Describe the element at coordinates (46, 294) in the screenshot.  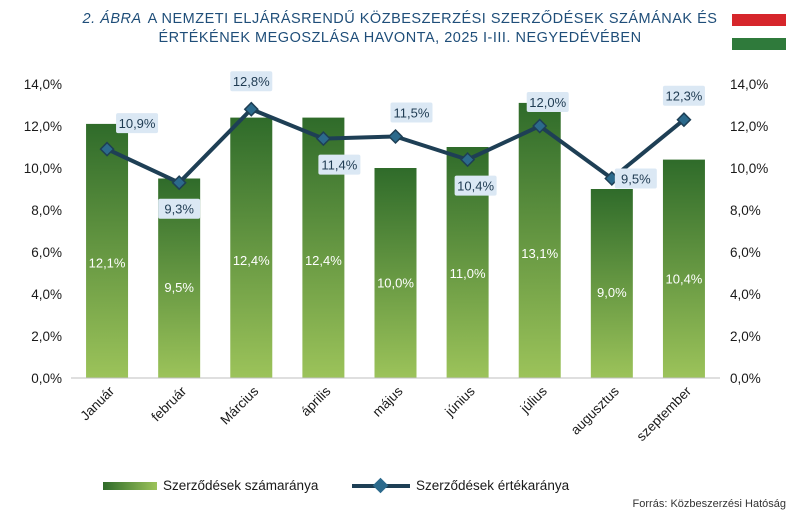
I see `y-tick-label-left: 4,0%` at that location.